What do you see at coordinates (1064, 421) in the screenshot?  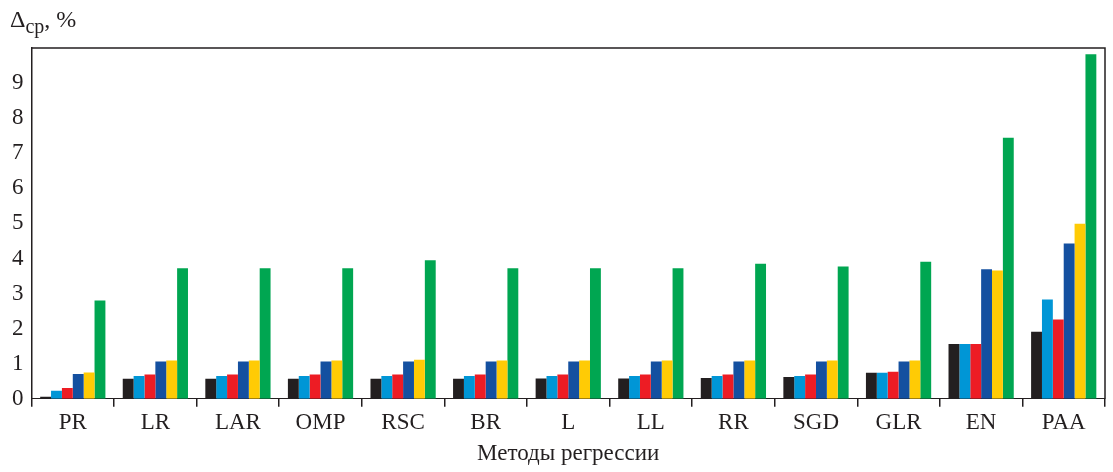 I see `x-tick-label: PAA` at bounding box center [1064, 421].